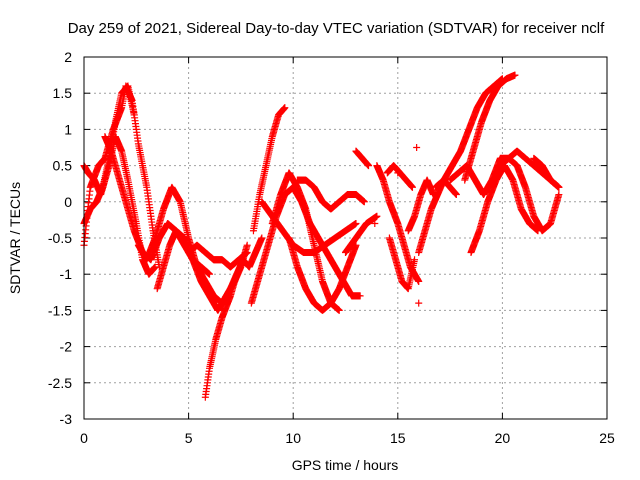 The width and height of the screenshot is (640, 480). Describe the element at coordinates (345, 465) in the screenshot. I see `x-axis-label: GPS time / hours` at that location.